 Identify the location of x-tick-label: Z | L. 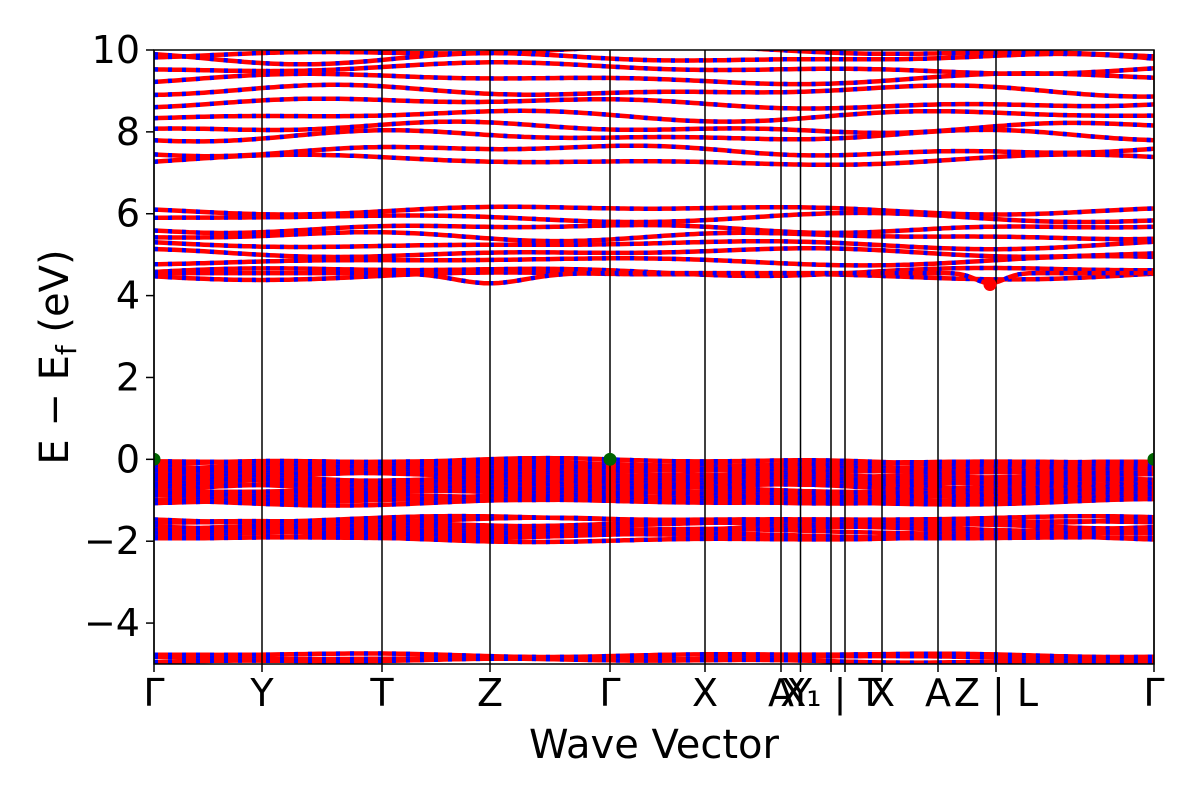
(996, 693).